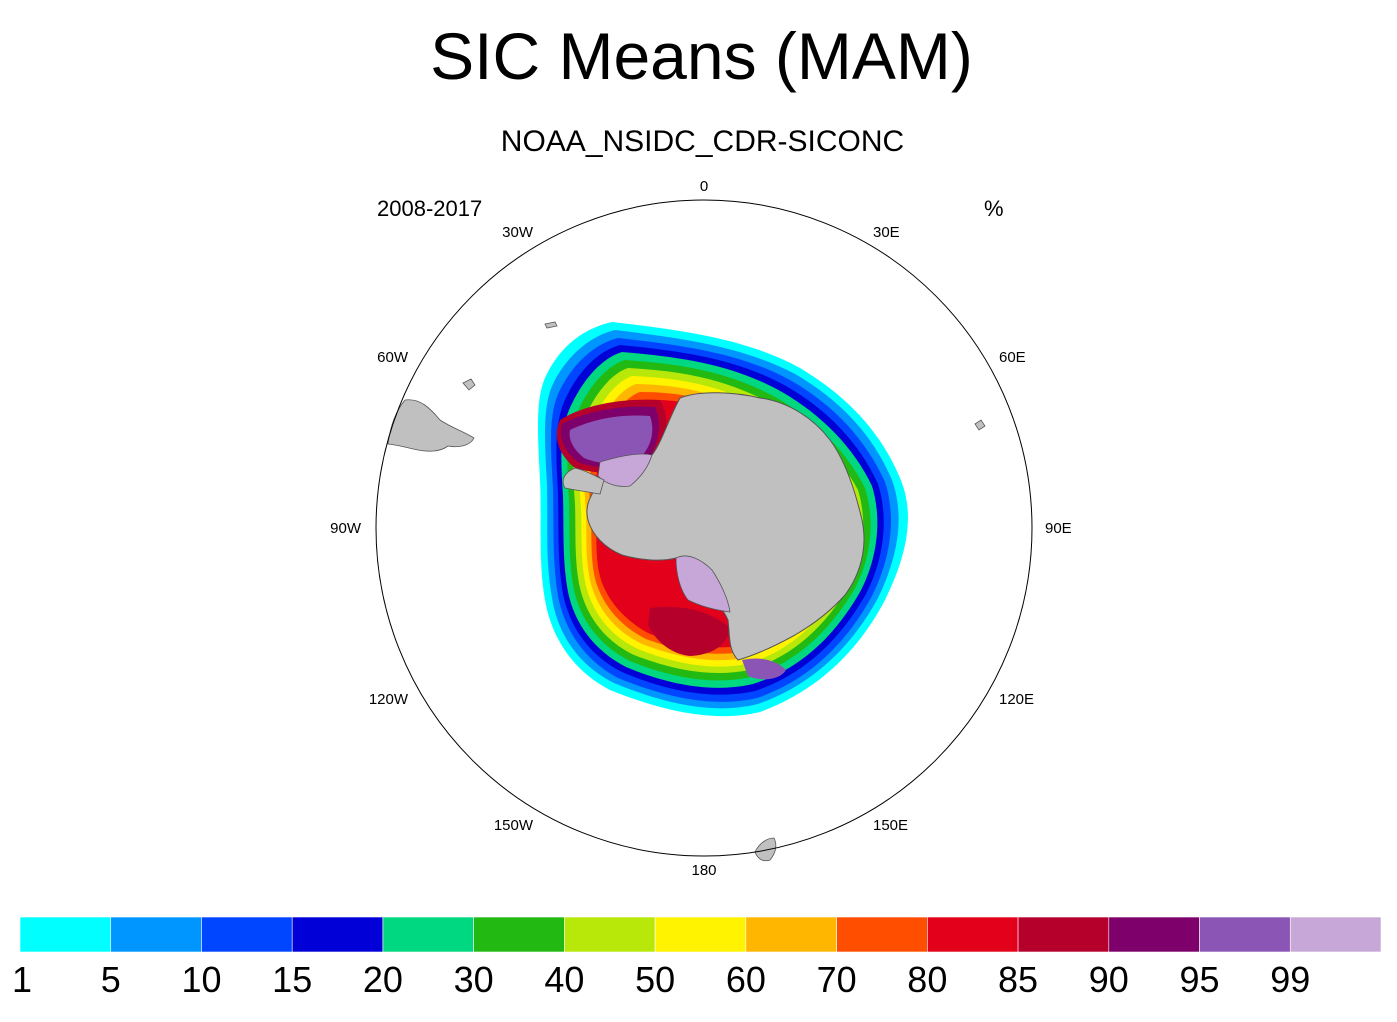  I want to click on colorbar-tick-label: 50, so click(655, 979).